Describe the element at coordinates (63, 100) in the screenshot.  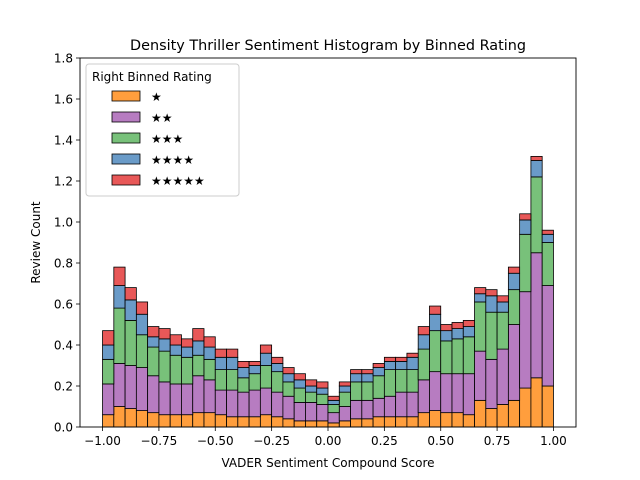
I see `y-tick-label: 1.6` at that location.